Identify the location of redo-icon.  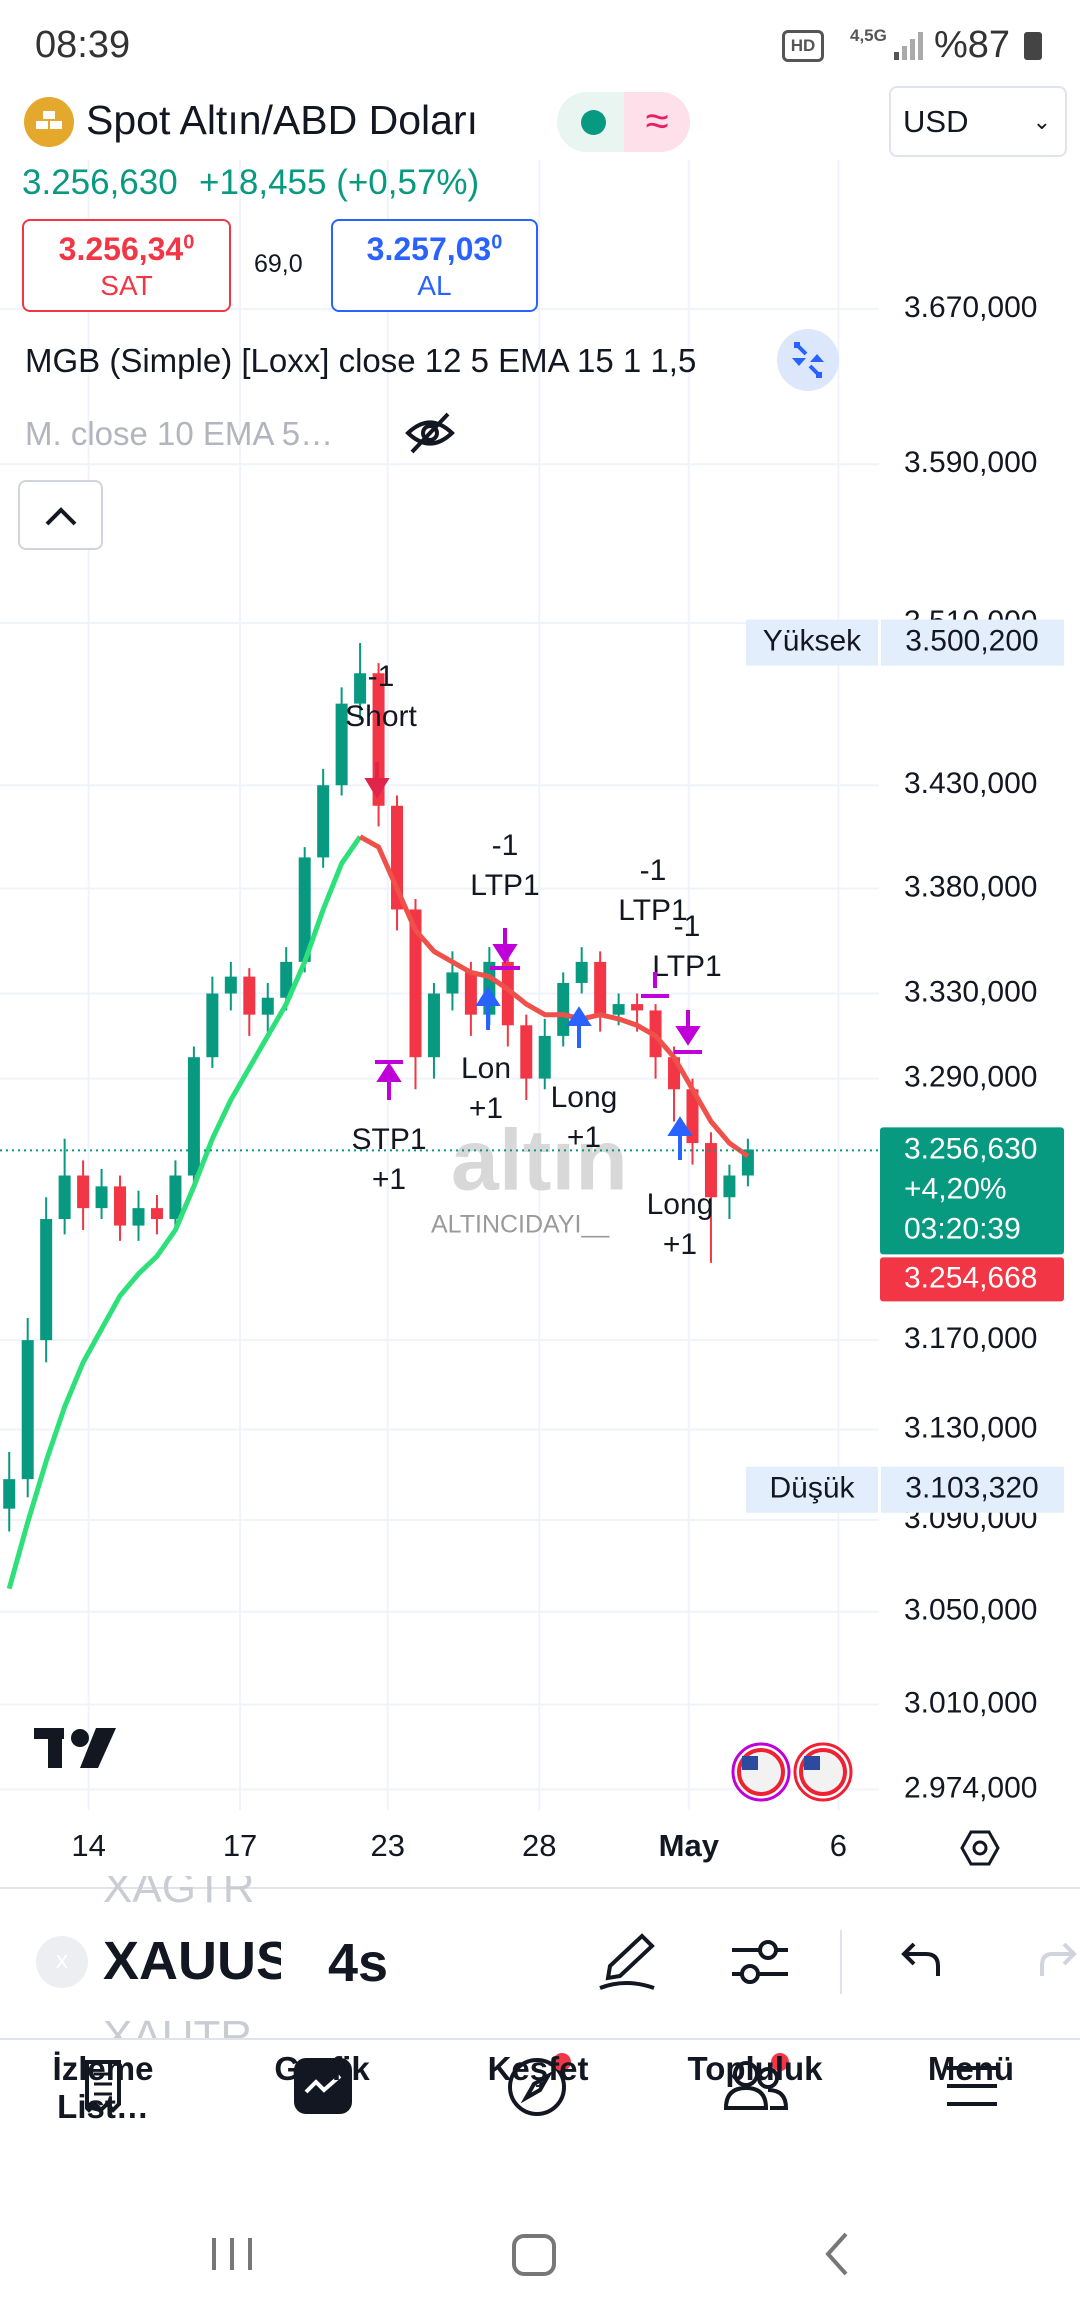
(1060, 1960).